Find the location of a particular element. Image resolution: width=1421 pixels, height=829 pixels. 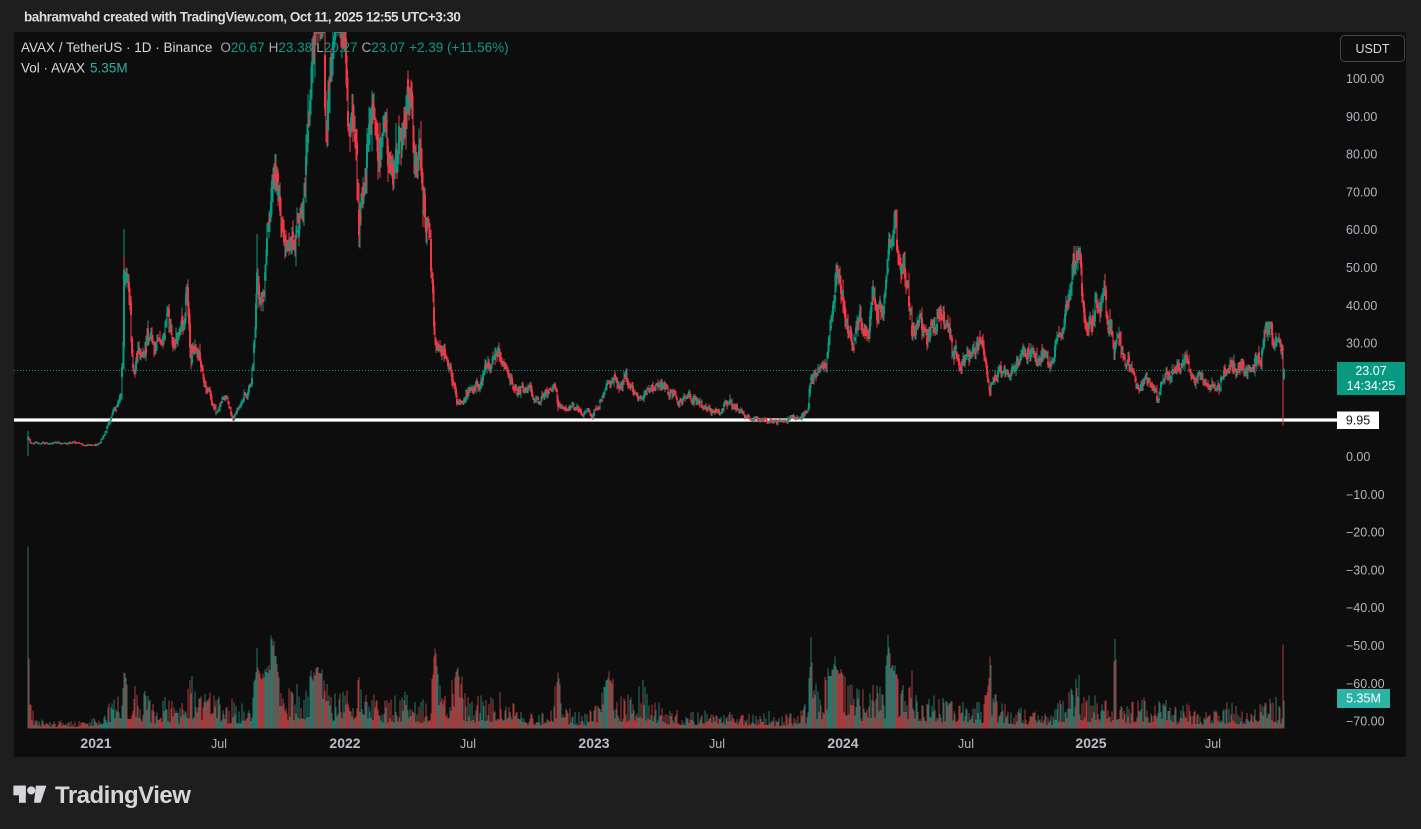

svg-text: 30.00 is located at coordinates (1361, 344).